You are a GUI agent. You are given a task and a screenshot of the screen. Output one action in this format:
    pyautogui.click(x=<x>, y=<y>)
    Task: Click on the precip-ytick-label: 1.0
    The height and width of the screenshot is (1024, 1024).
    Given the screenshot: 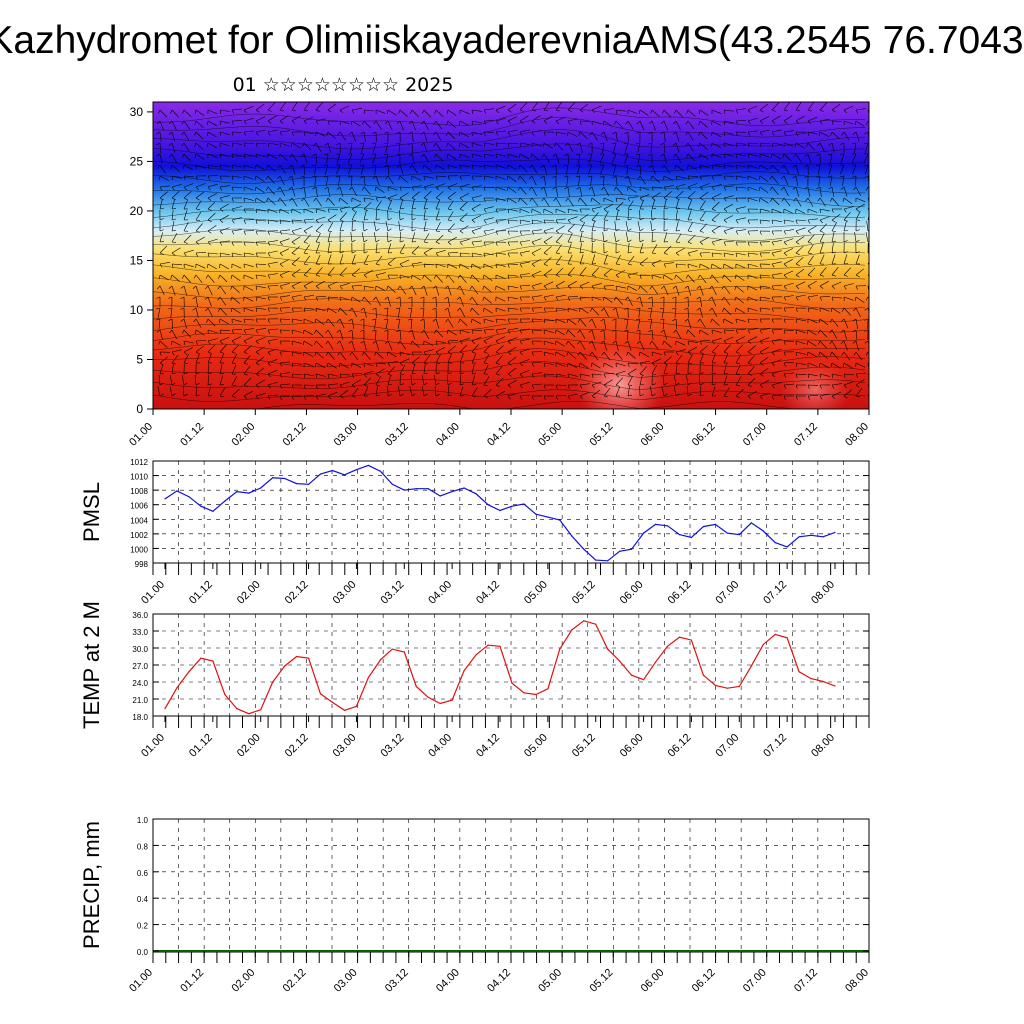 What is the action you would take?
    pyautogui.click(x=143, y=820)
    